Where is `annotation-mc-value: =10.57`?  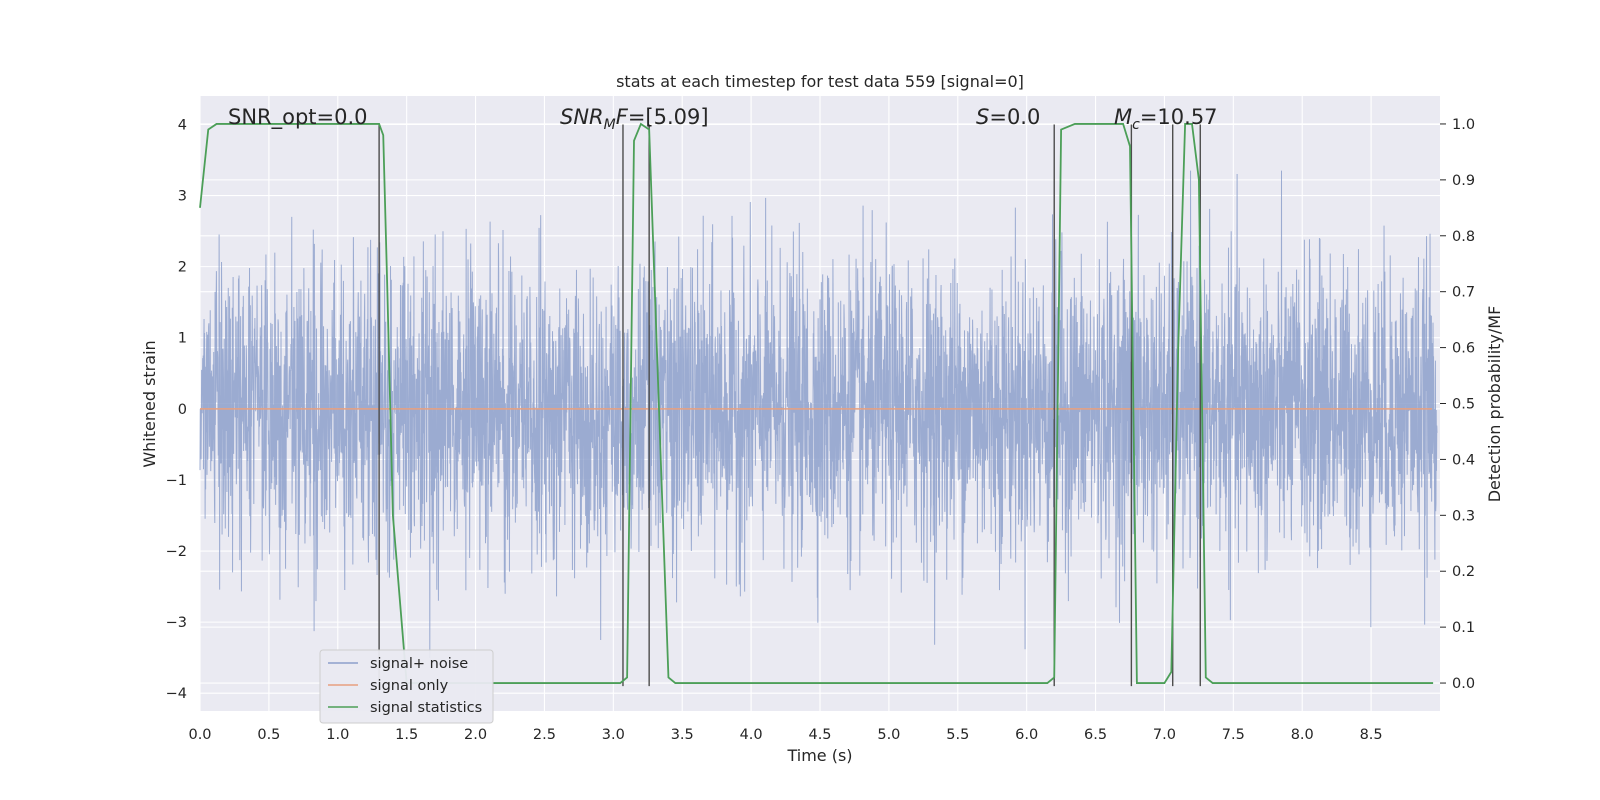 annotation-mc-value: =10.57 is located at coordinates (1179, 117).